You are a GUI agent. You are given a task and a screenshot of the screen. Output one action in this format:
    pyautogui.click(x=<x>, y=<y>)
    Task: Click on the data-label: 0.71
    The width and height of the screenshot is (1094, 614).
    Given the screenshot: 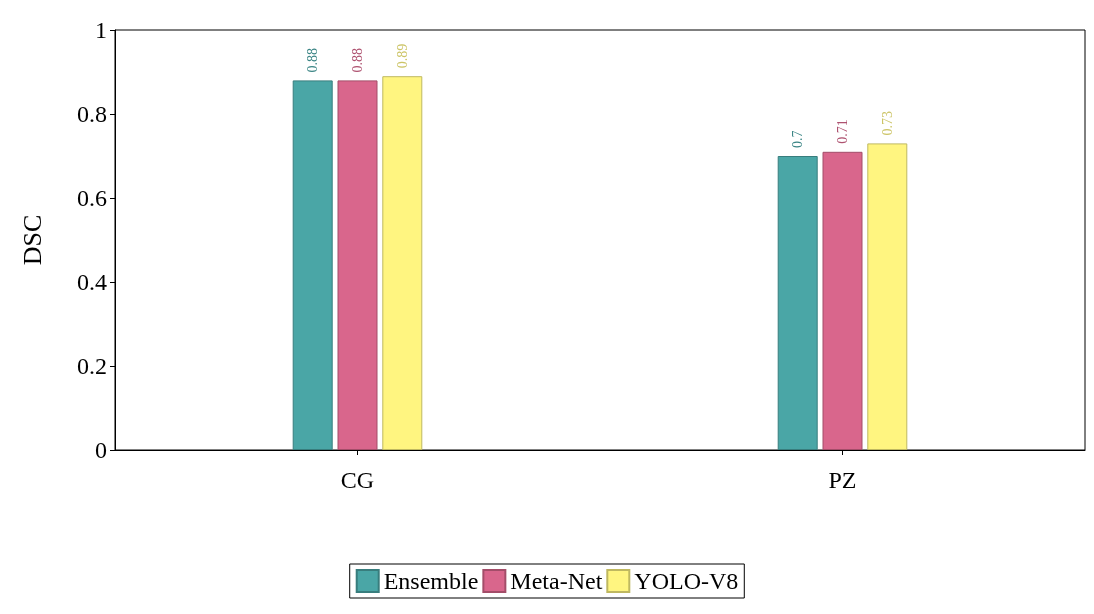 What is the action you would take?
    pyautogui.click(x=842, y=131)
    